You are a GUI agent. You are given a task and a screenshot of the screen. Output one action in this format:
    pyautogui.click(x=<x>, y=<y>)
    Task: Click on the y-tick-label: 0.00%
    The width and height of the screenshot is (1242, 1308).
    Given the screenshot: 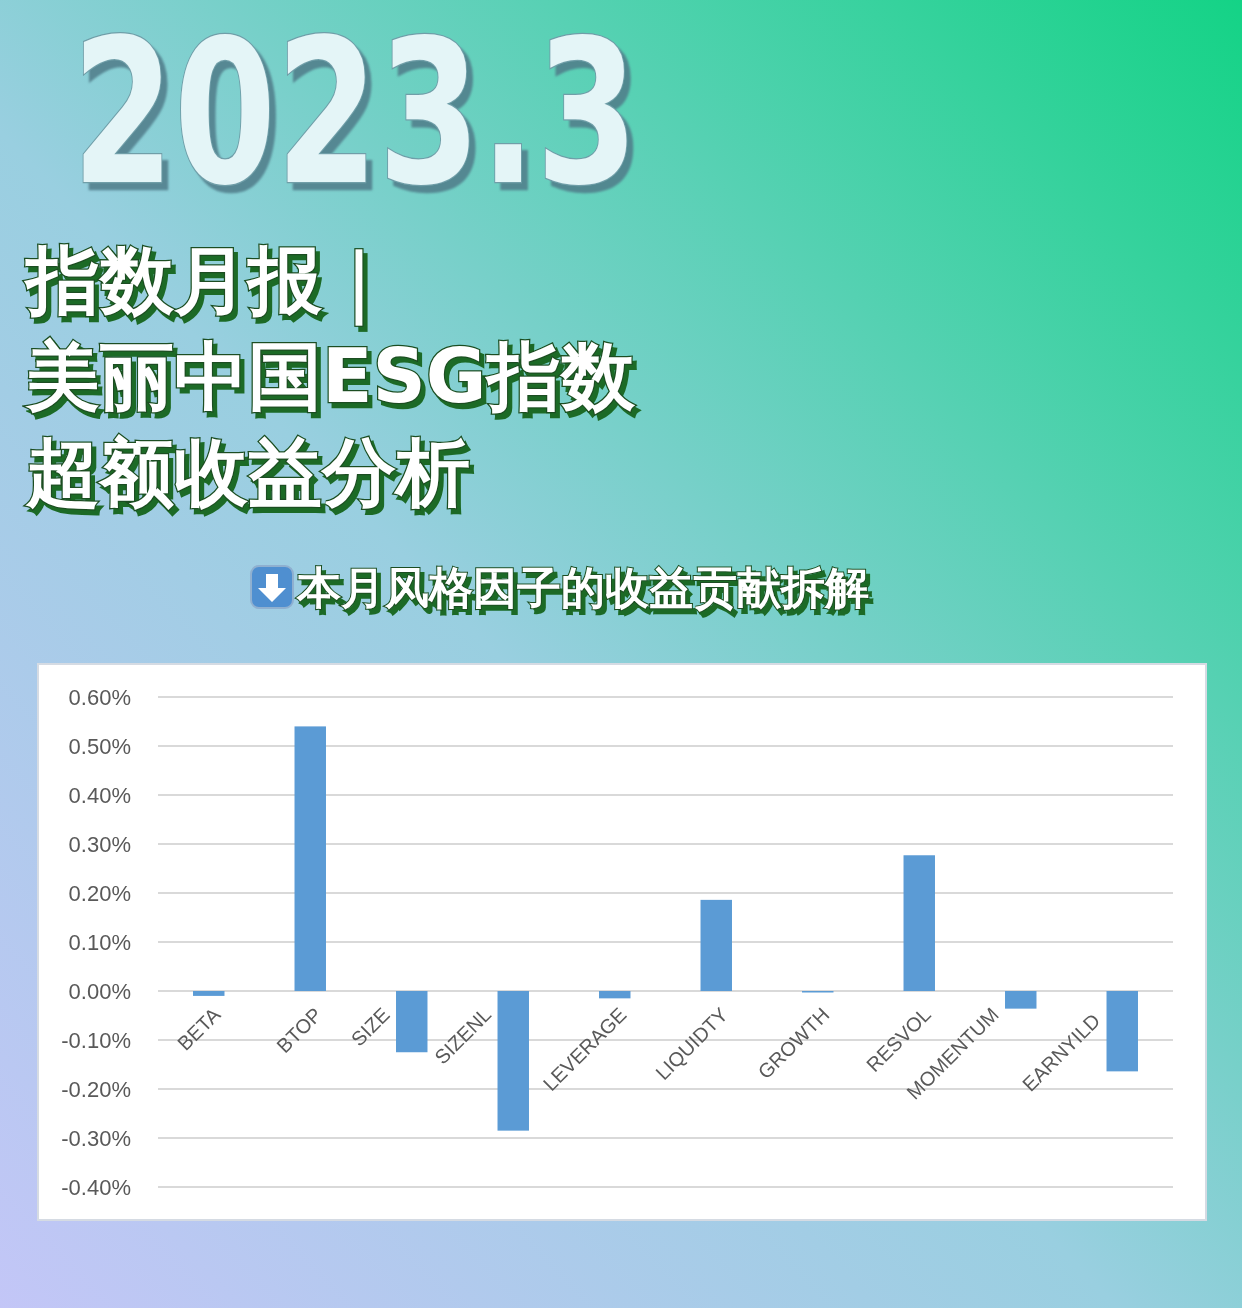 What is the action you would take?
    pyautogui.click(x=99, y=991)
    